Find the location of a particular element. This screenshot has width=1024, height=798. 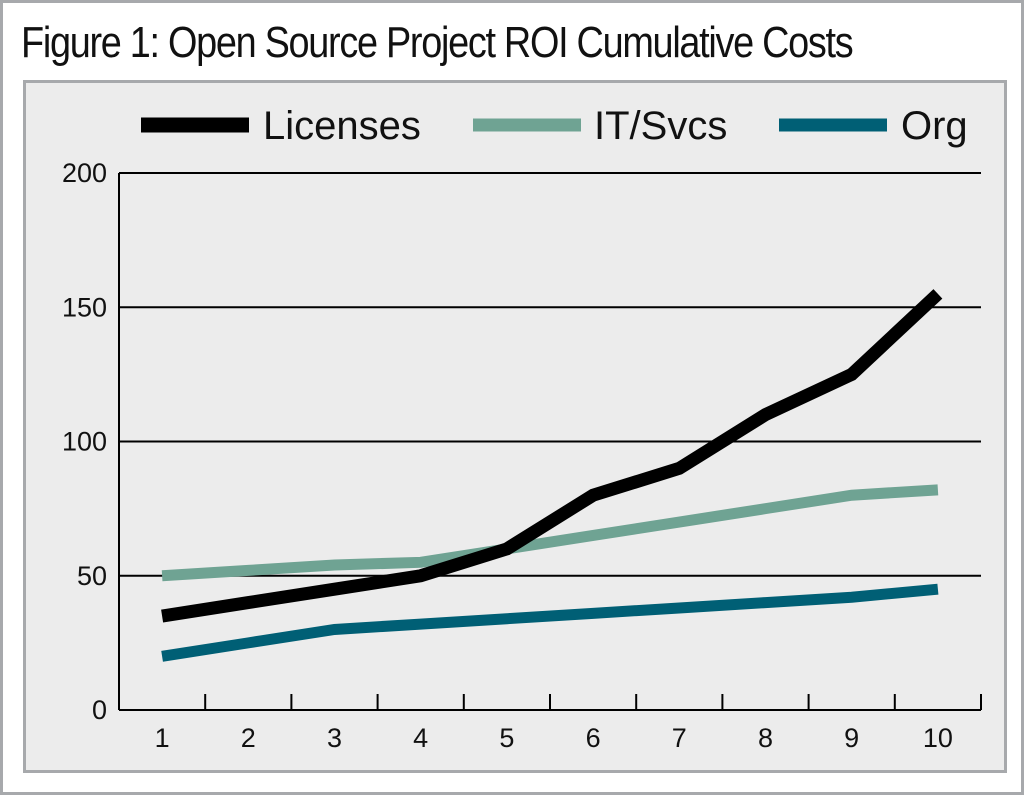

legend-label-org: Org is located at coordinates (934, 126).